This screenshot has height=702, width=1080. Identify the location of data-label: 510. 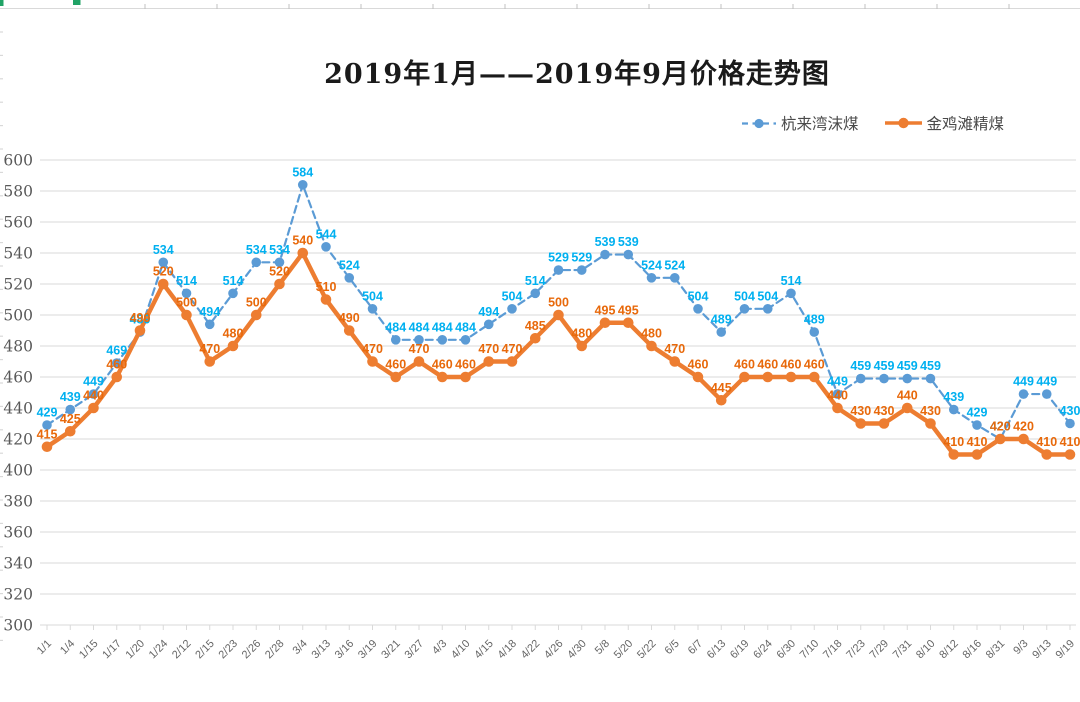
(326, 287).